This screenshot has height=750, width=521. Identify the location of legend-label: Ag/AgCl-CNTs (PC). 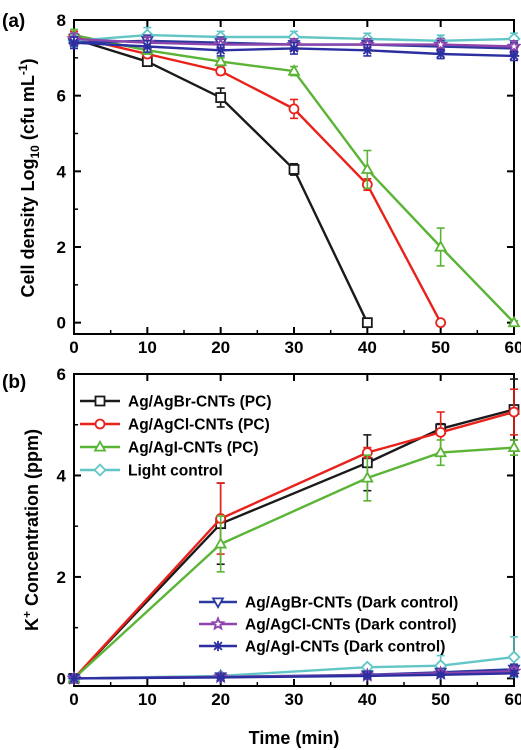
(199, 425).